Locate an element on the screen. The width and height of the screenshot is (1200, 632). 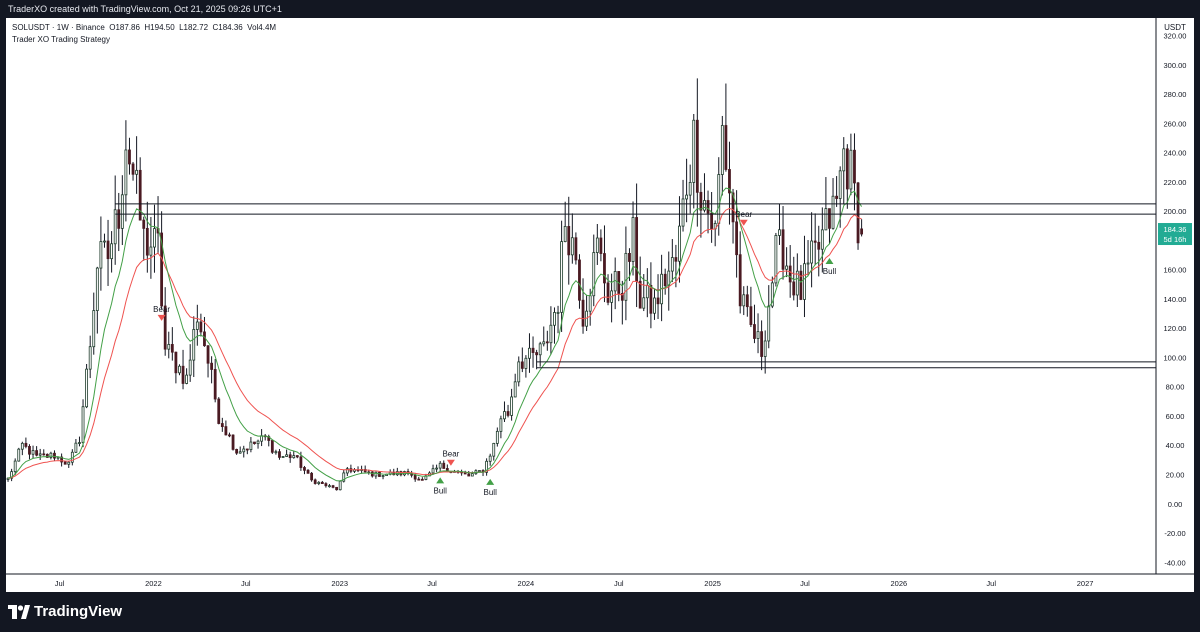
y-tick-label: 80.00 is located at coordinates (1175, 387).